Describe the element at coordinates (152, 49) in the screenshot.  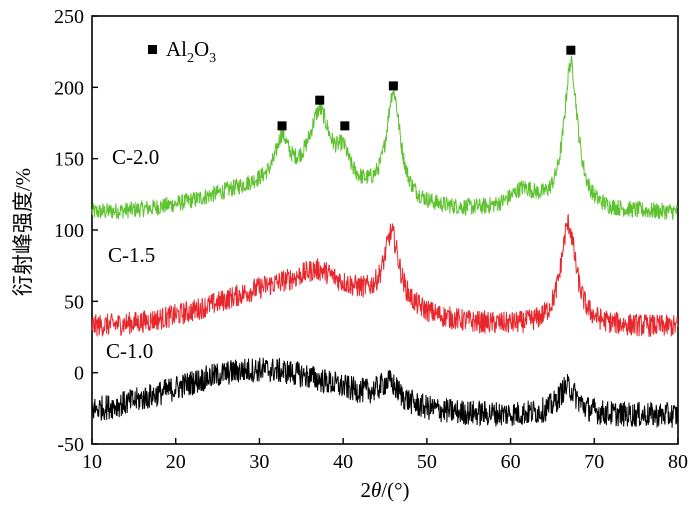
I see `legend-marker` at that location.